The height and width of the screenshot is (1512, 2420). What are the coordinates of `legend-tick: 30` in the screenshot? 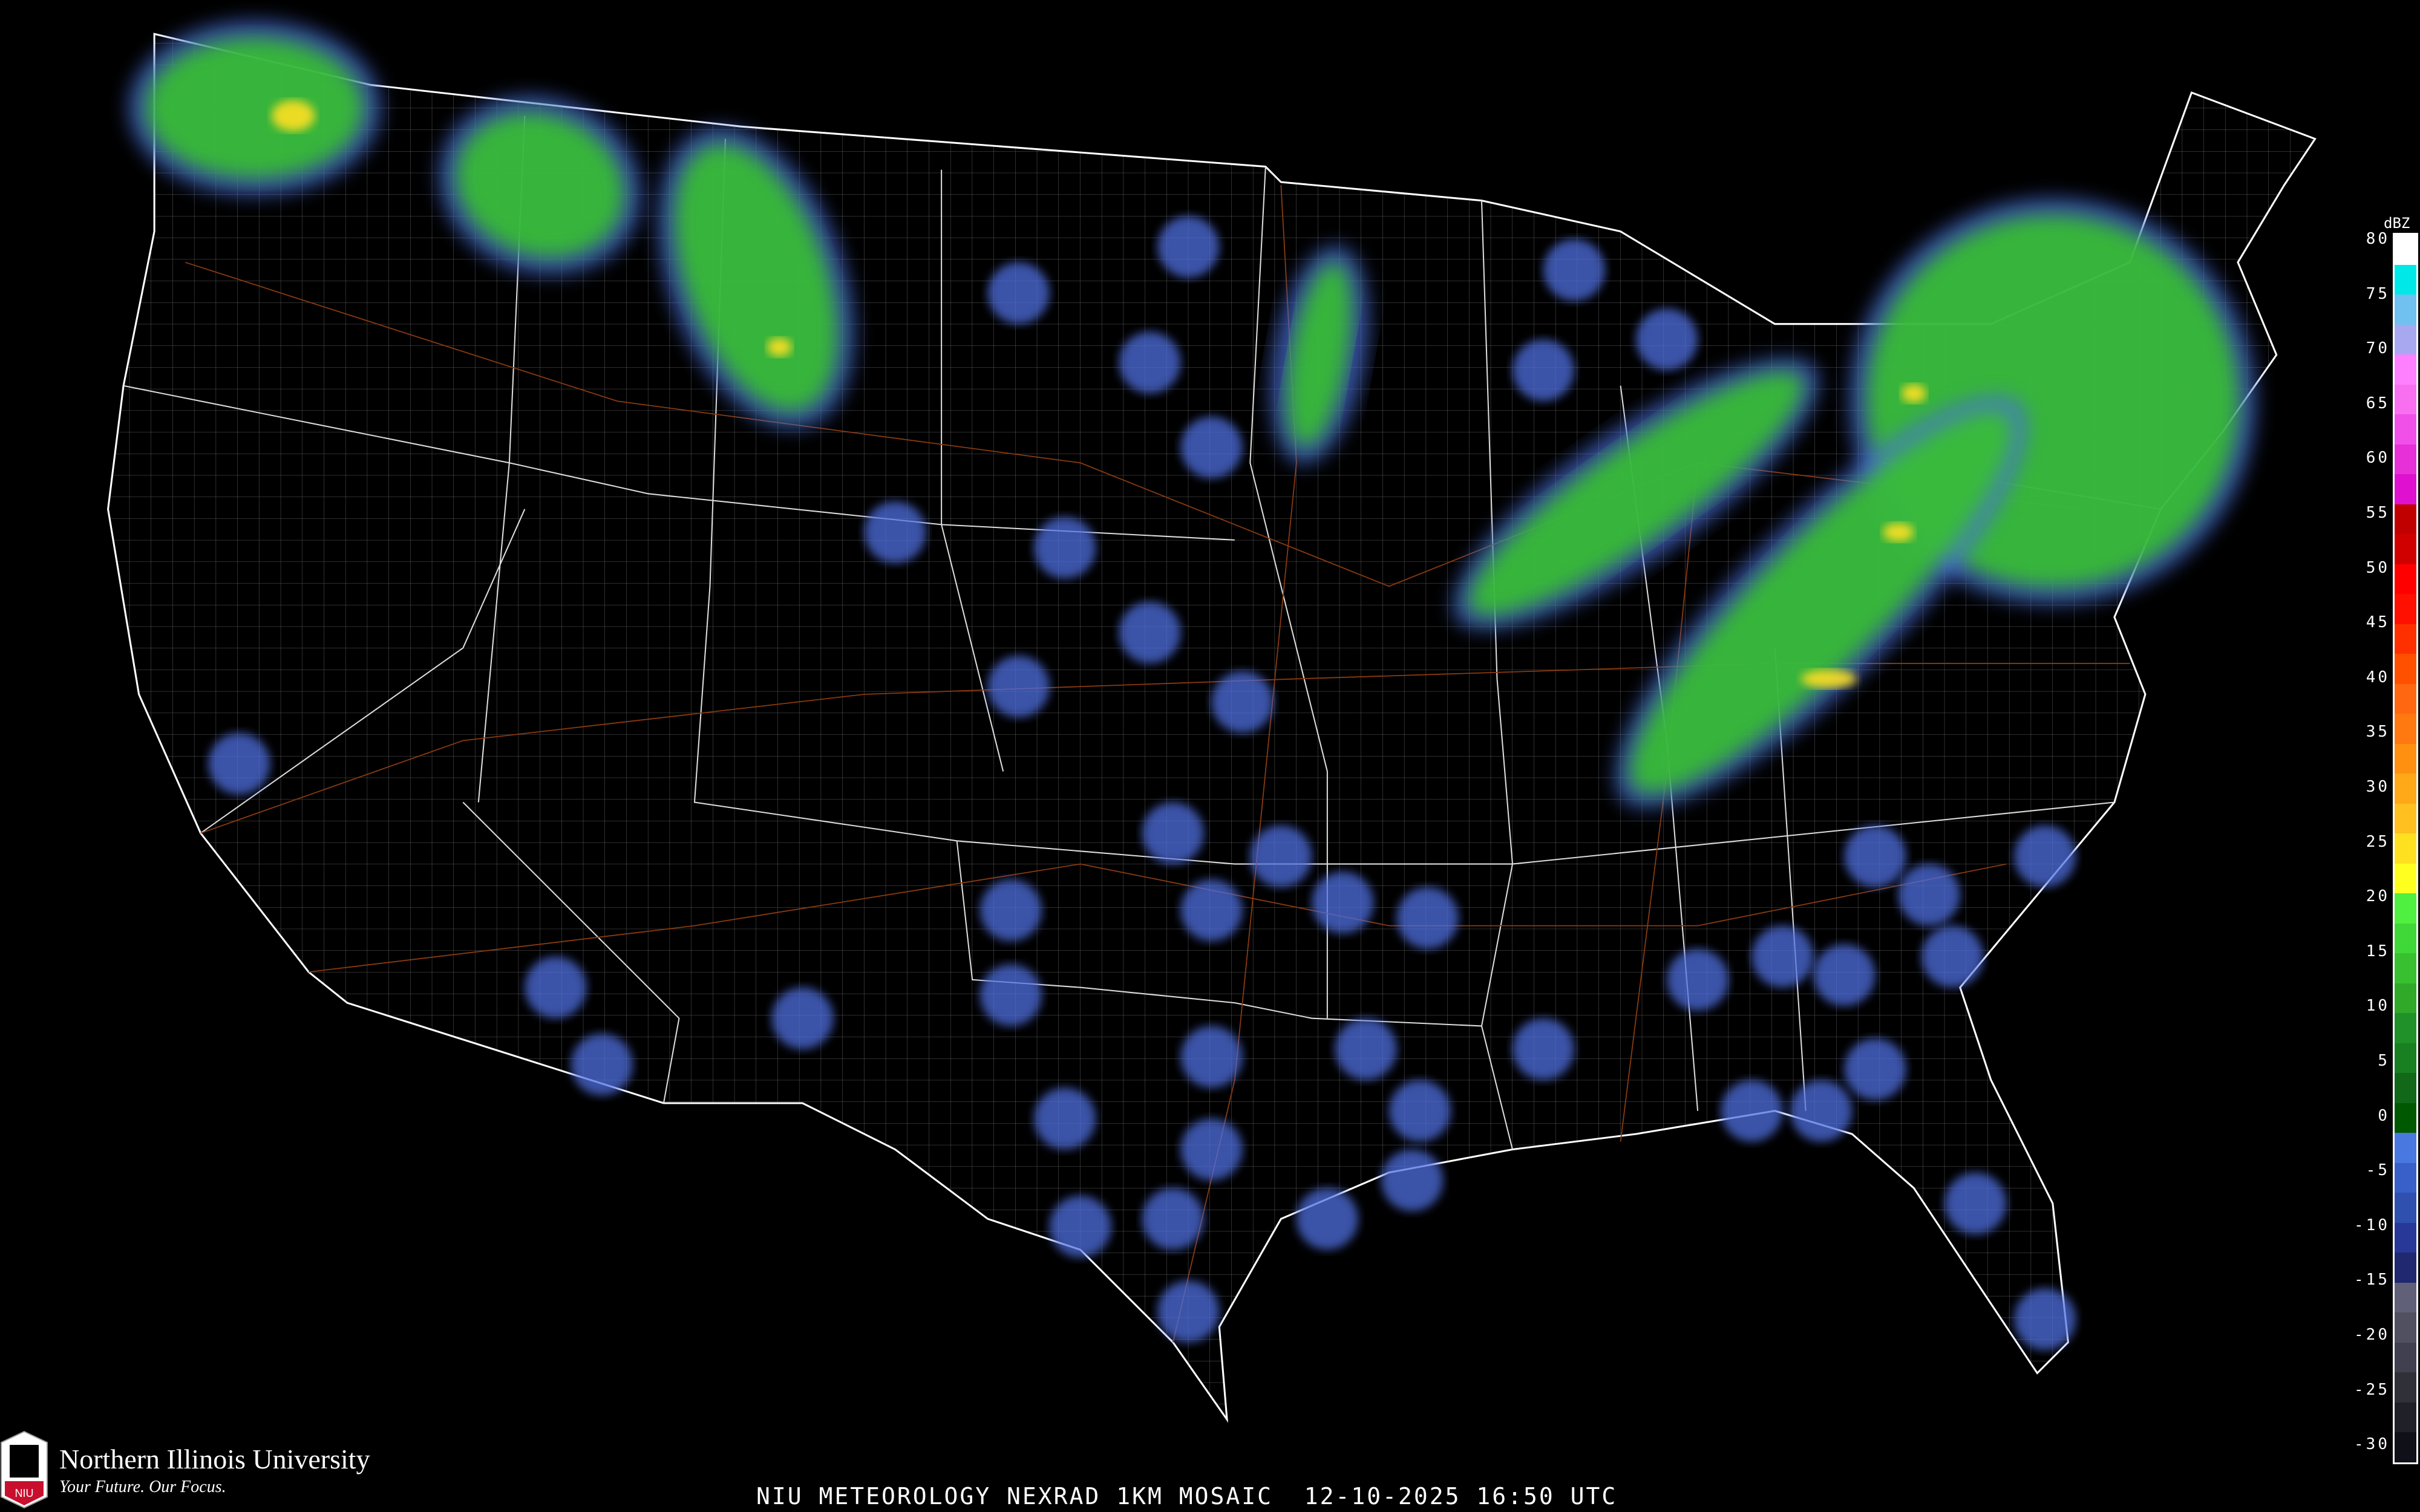 It's located at (2378, 787).